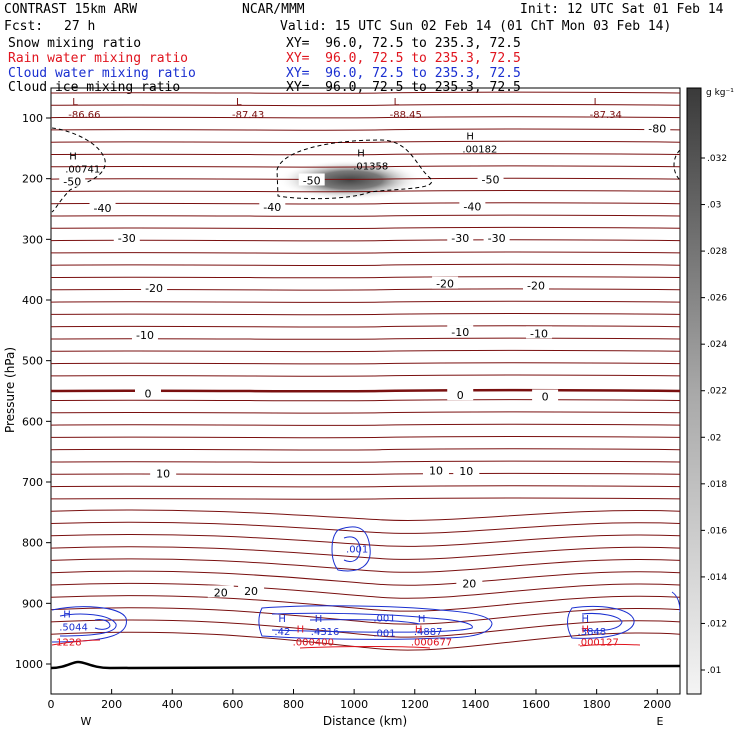 This screenshot has width=740, height=740. What do you see at coordinates (717, 392) in the screenshot?
I see `colorbar-tick-label: .022` at bounding box center [717, 392].